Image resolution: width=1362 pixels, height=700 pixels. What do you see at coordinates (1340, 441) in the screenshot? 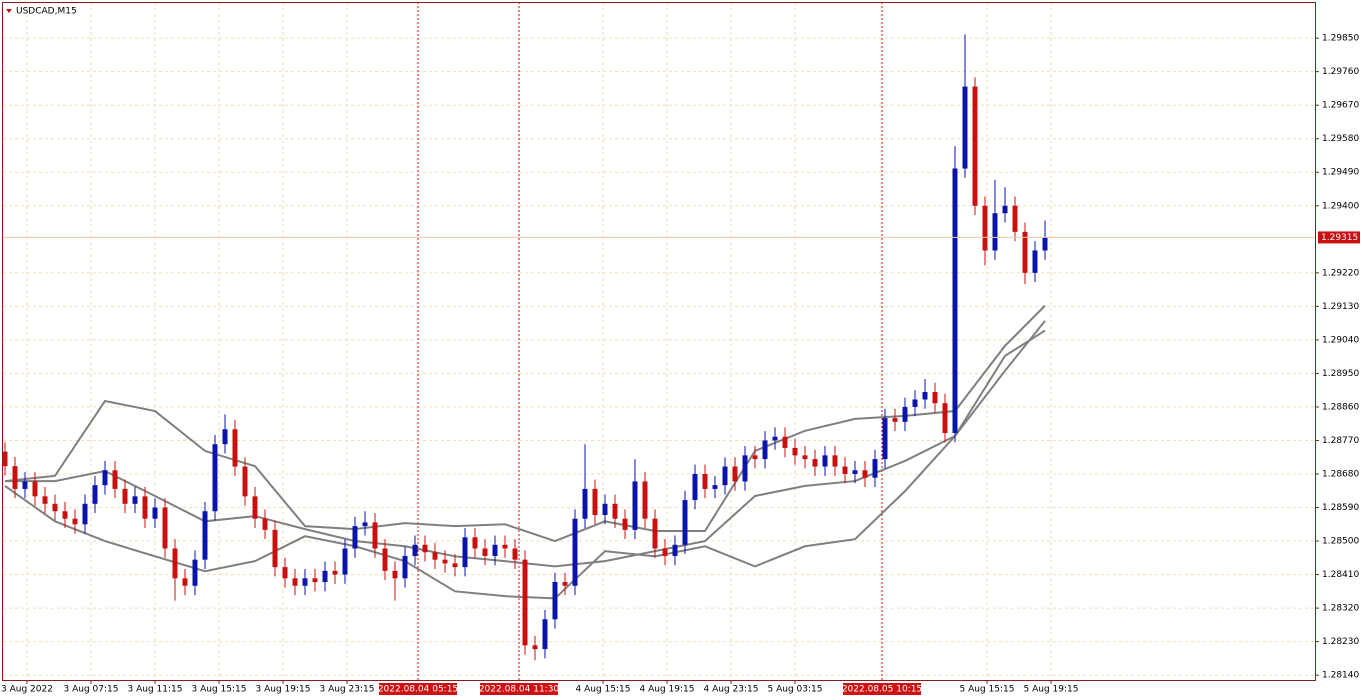
I see `y-tick-label: 1.28770` at bounding box center [1340, 441].